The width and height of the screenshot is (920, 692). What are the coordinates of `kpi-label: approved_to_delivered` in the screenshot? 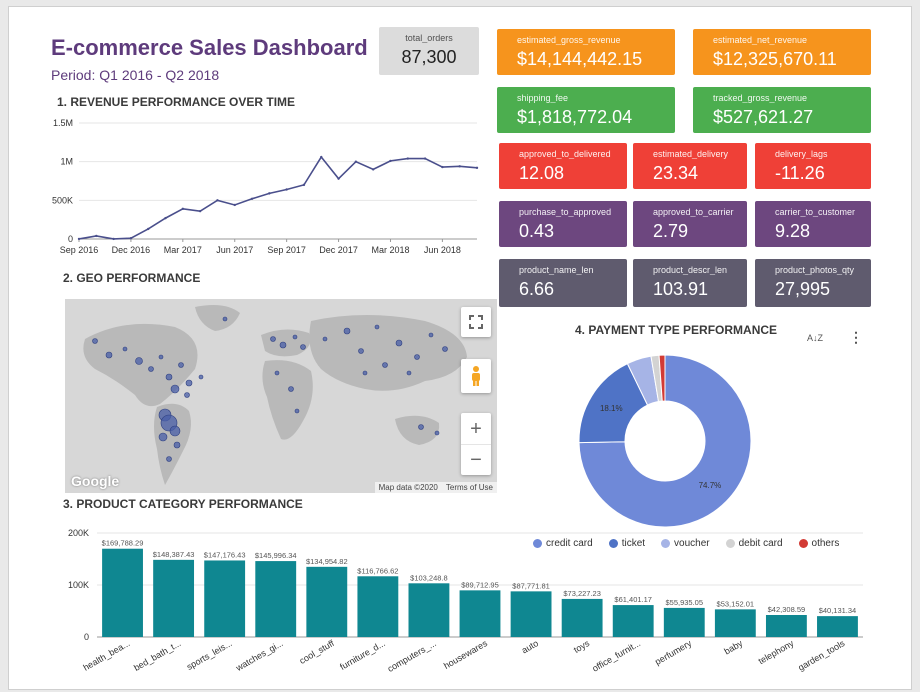 It's located at (565, 154).